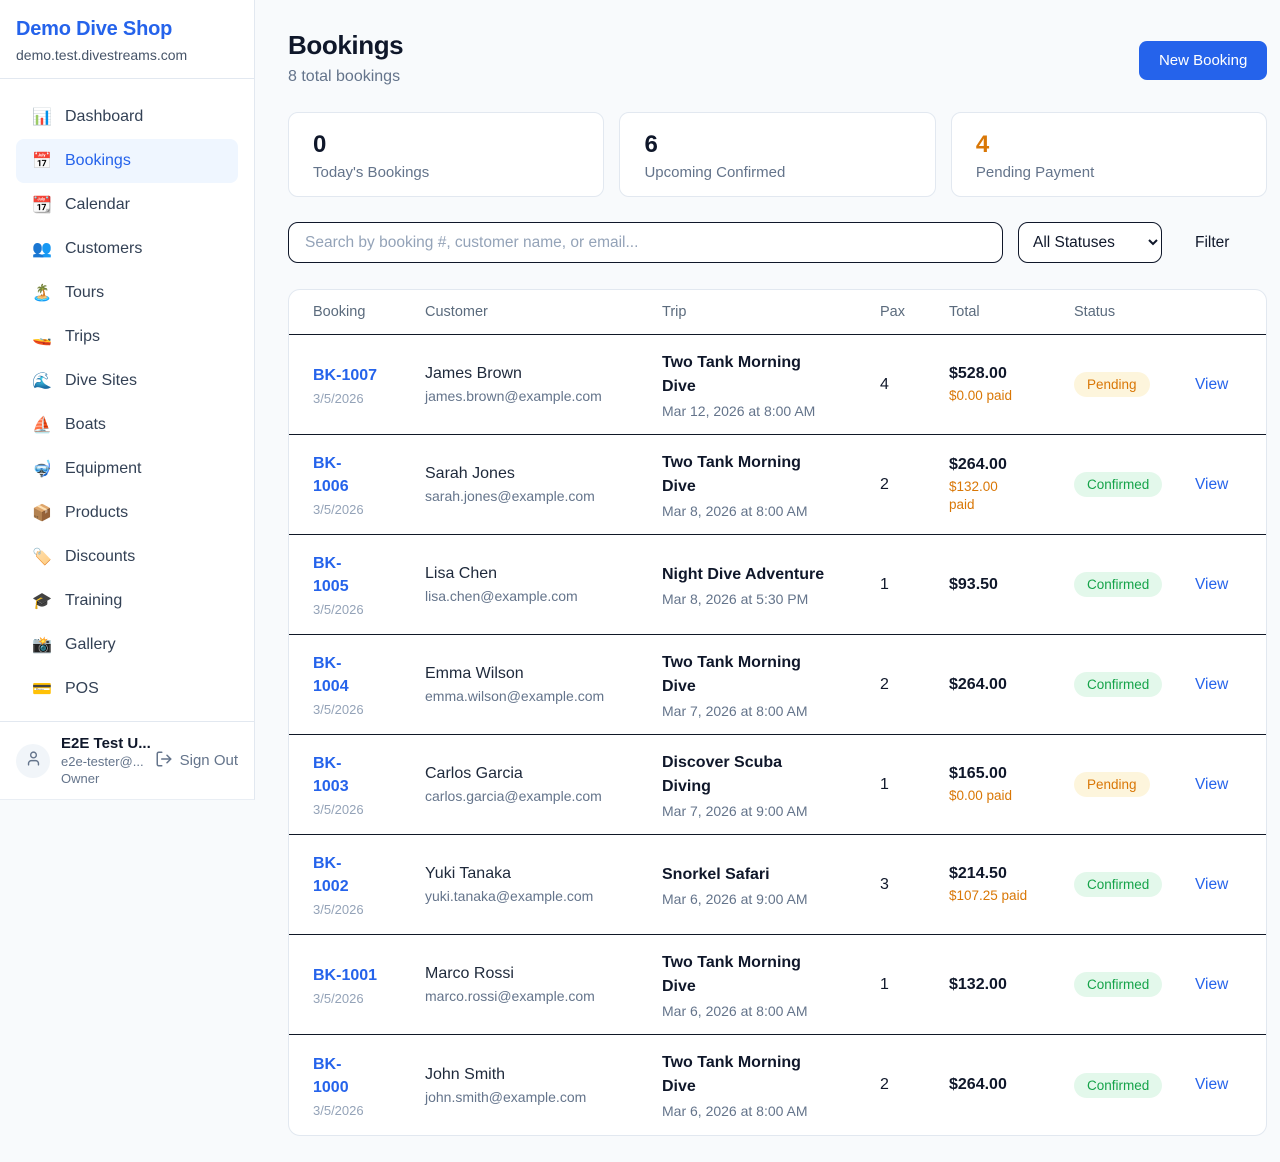  I want to click on sidebar-nav-item: 📅 Bookings, so click(127, 161).